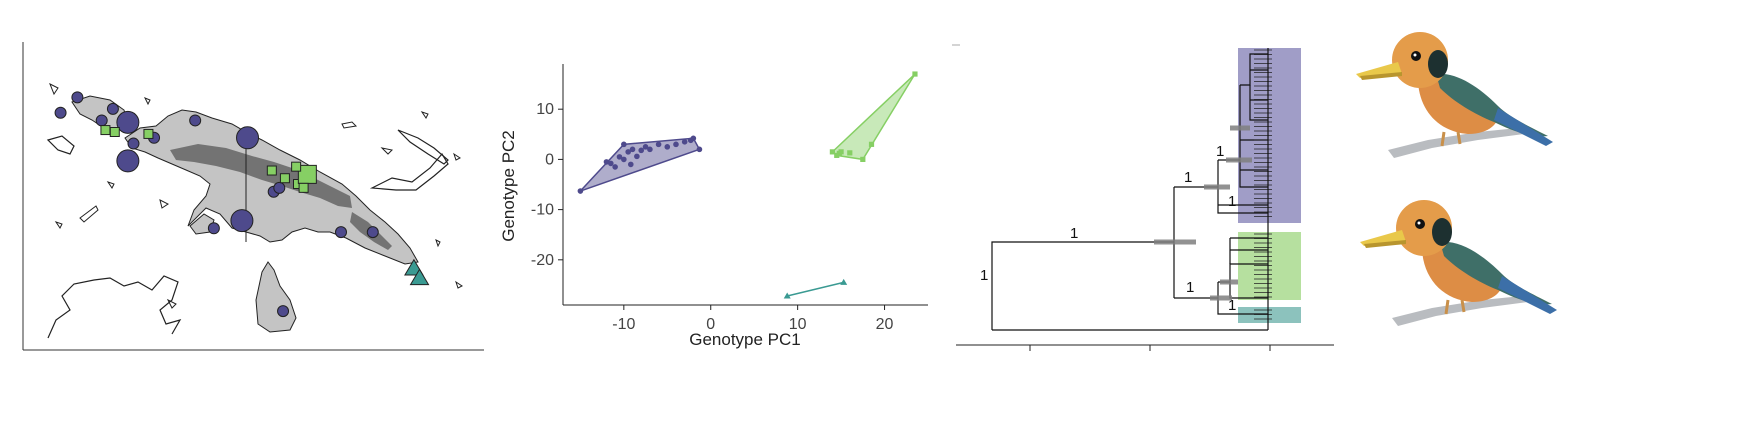 The image size is (1750, 423). Describe the element at coordinates (745, 339) in the screenshot. I see `pca-x-axis-label: Genotype PC1` at that location.